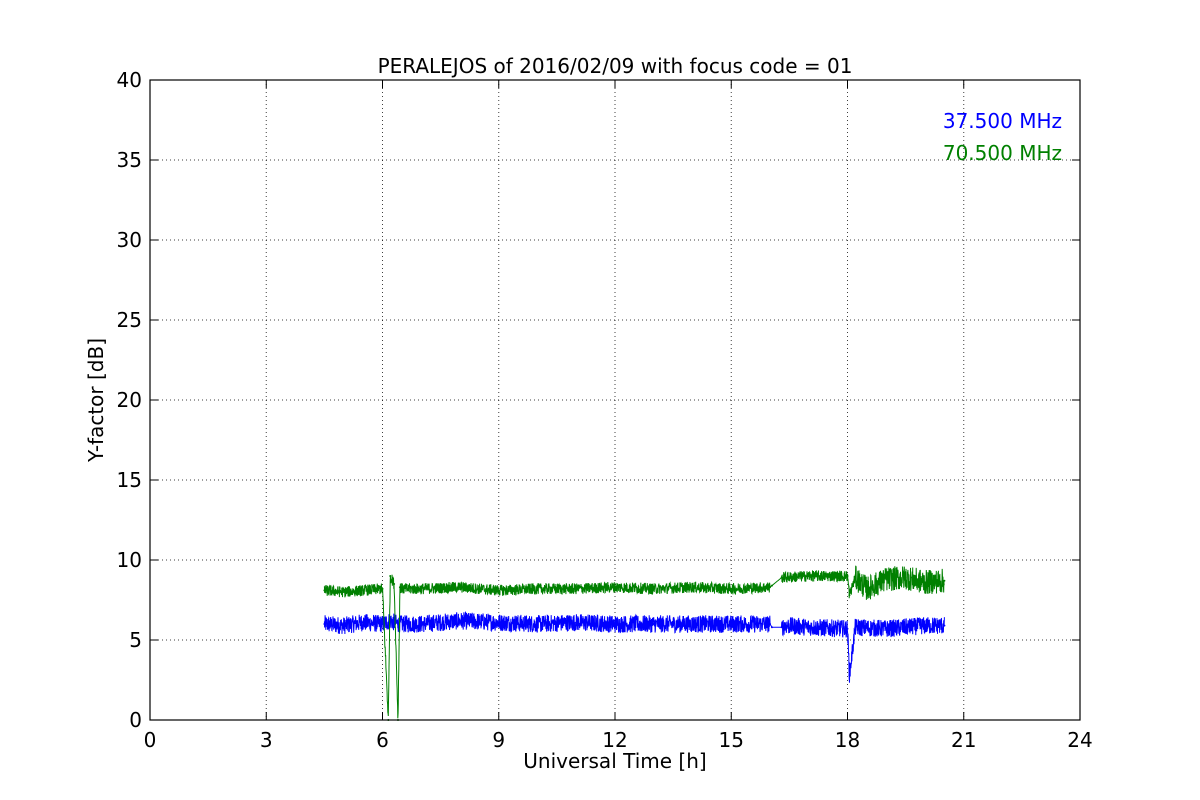 Image resolution: width=1200 pixels, height=800 pixels. Describe the element at coordinates (129, 80) in the screenshot. I see `y-tick-label: 40` at that location.